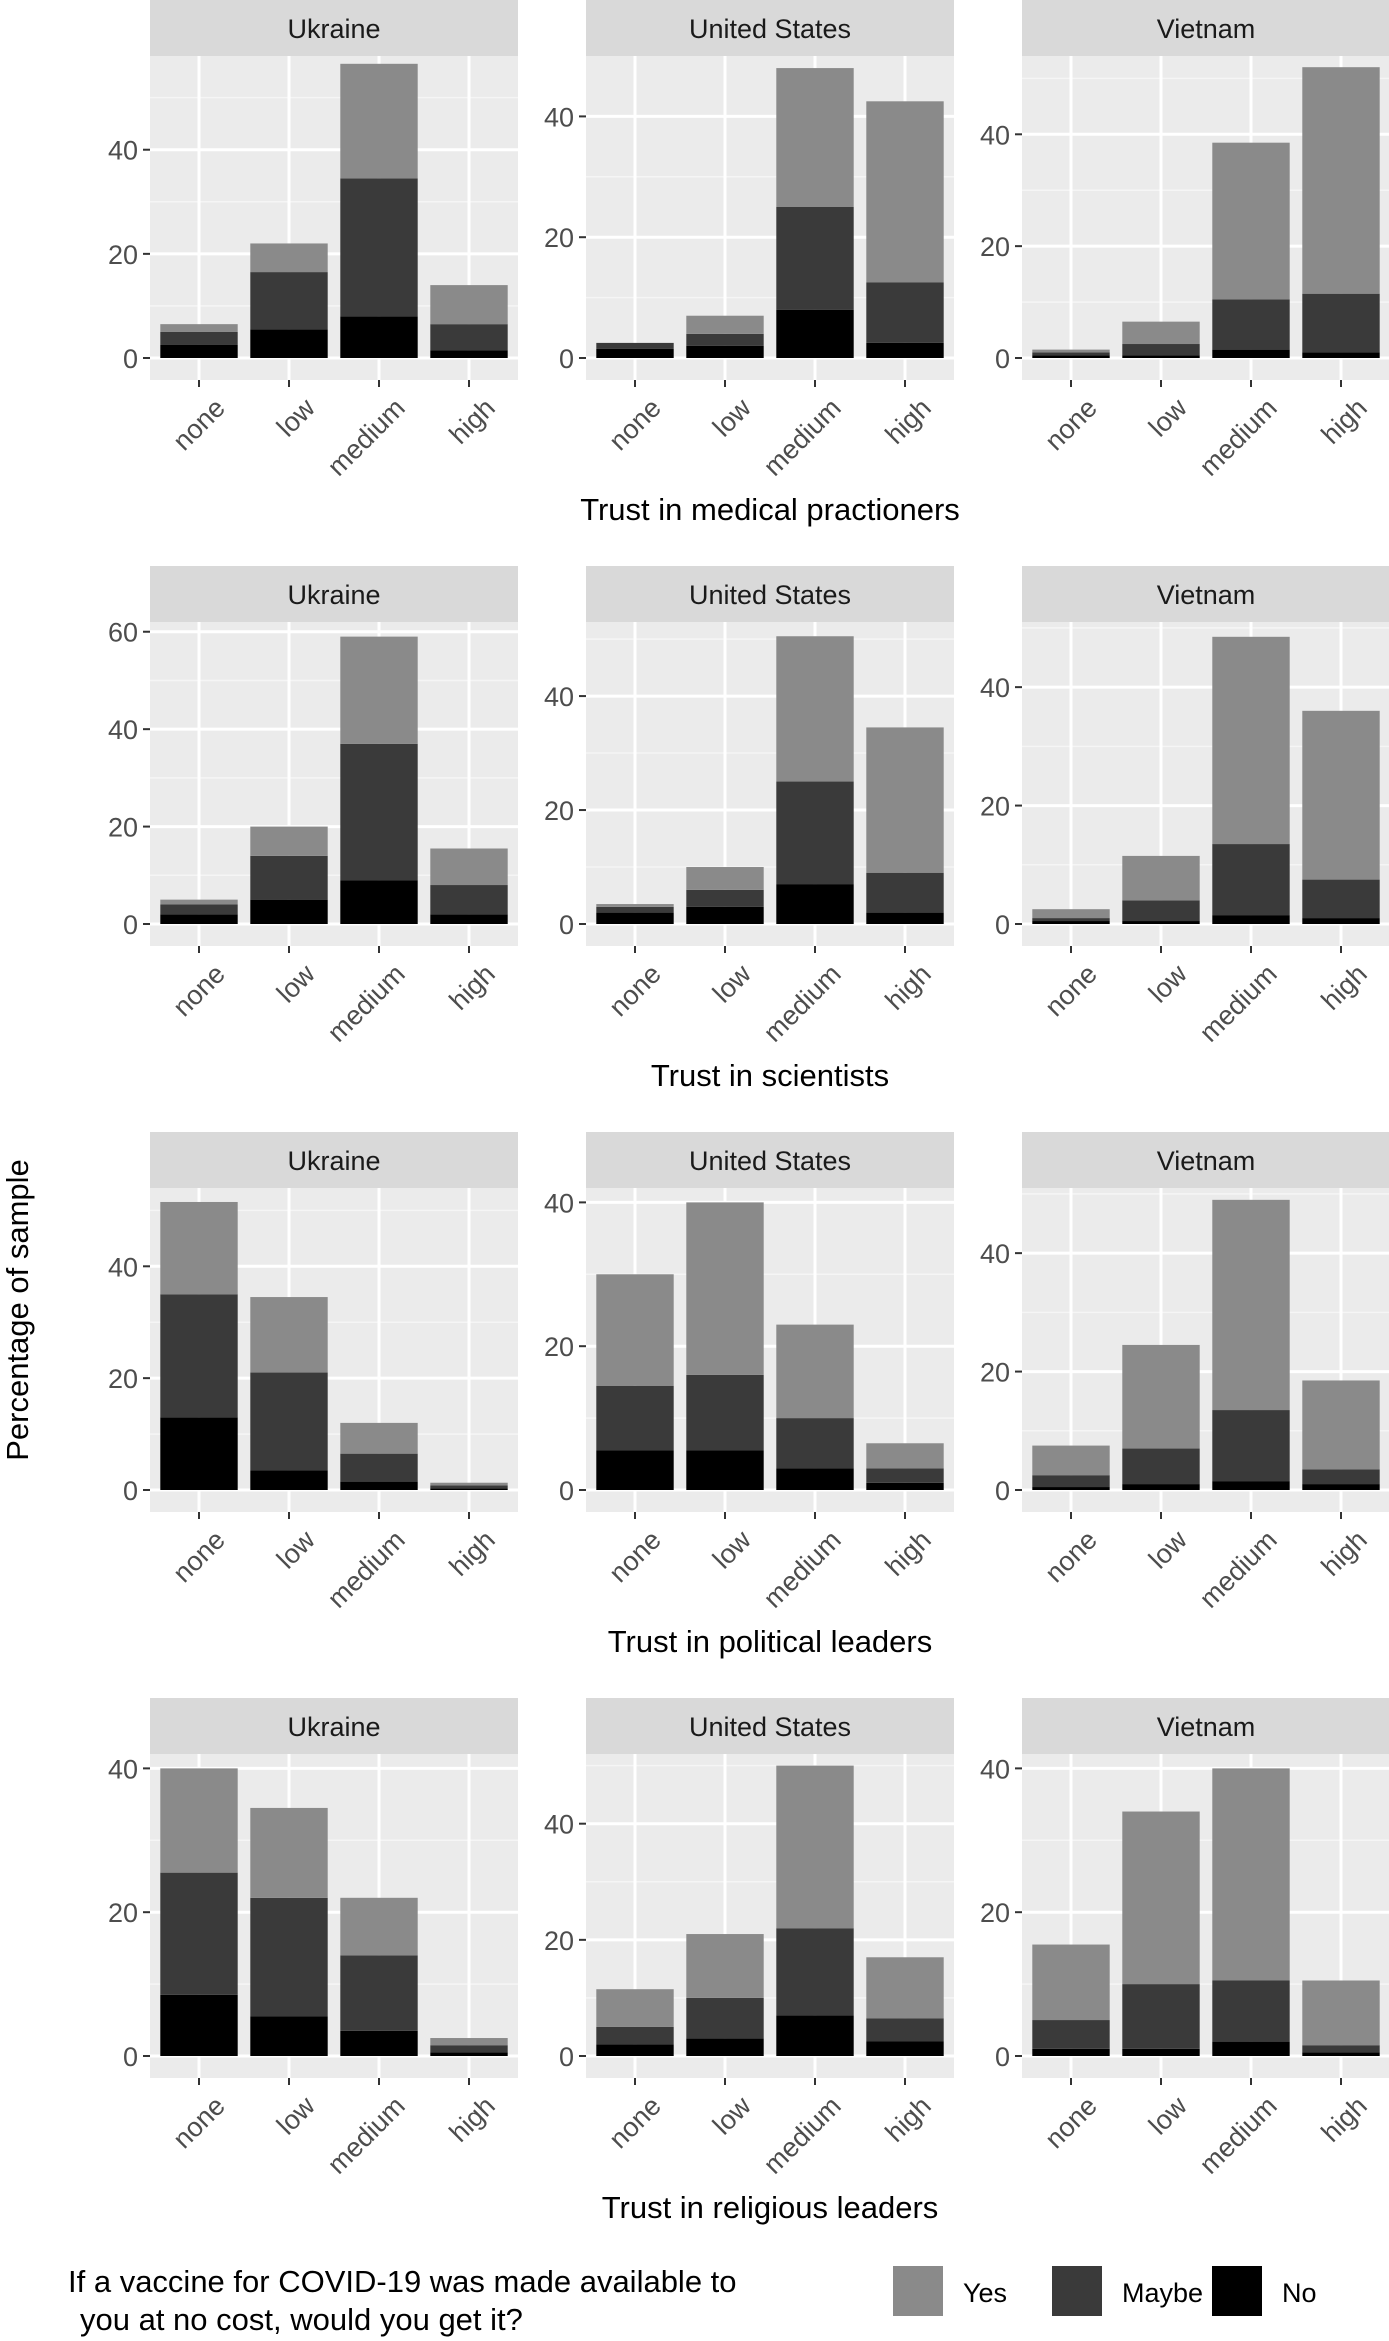  I want to click on x-axis-label: Trust in medical practioners, so click(770, 509).